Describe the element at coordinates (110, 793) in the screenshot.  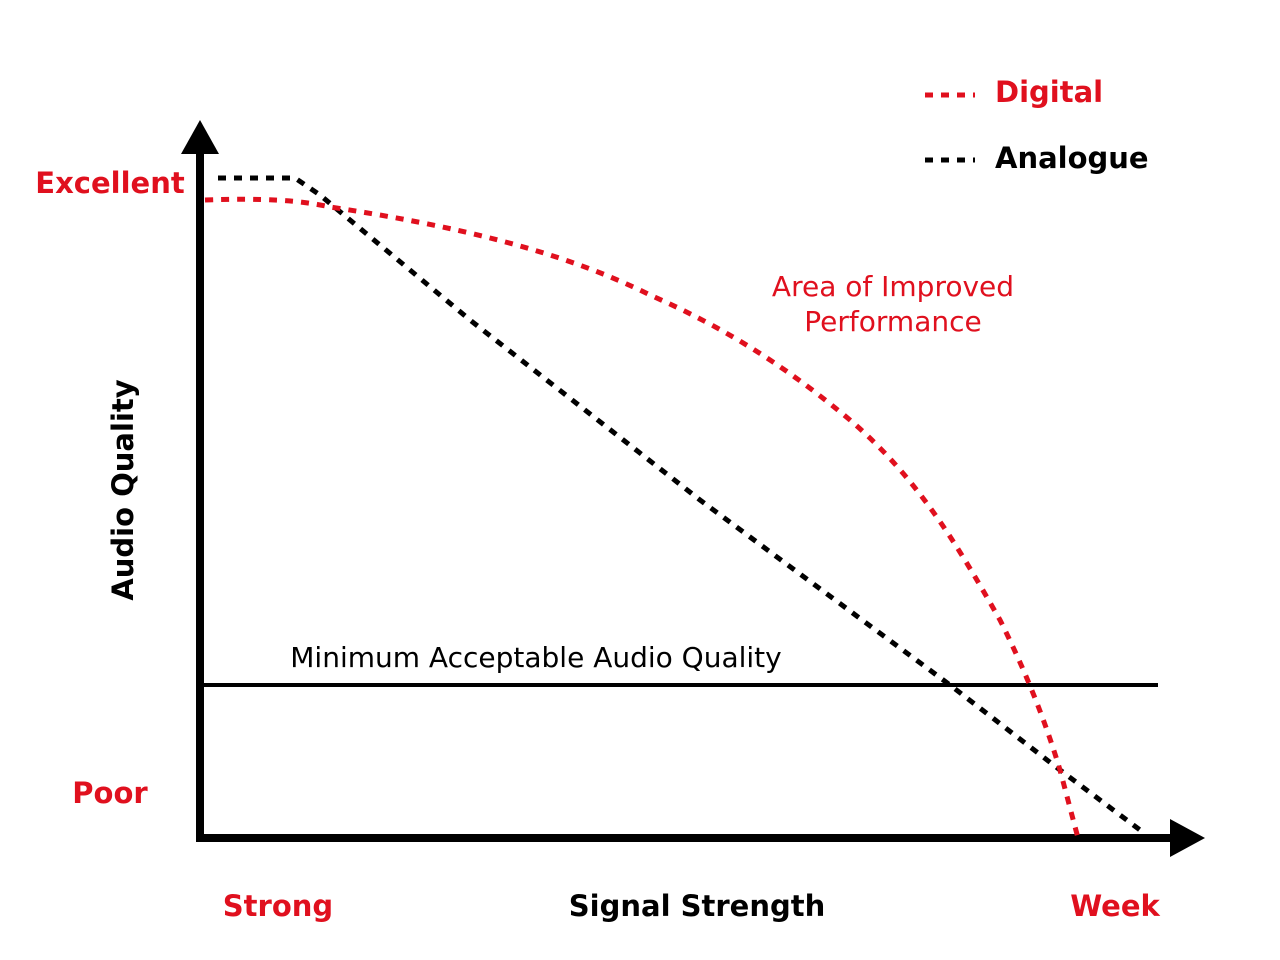
I see `y-bottom-label: Poor` at that location.